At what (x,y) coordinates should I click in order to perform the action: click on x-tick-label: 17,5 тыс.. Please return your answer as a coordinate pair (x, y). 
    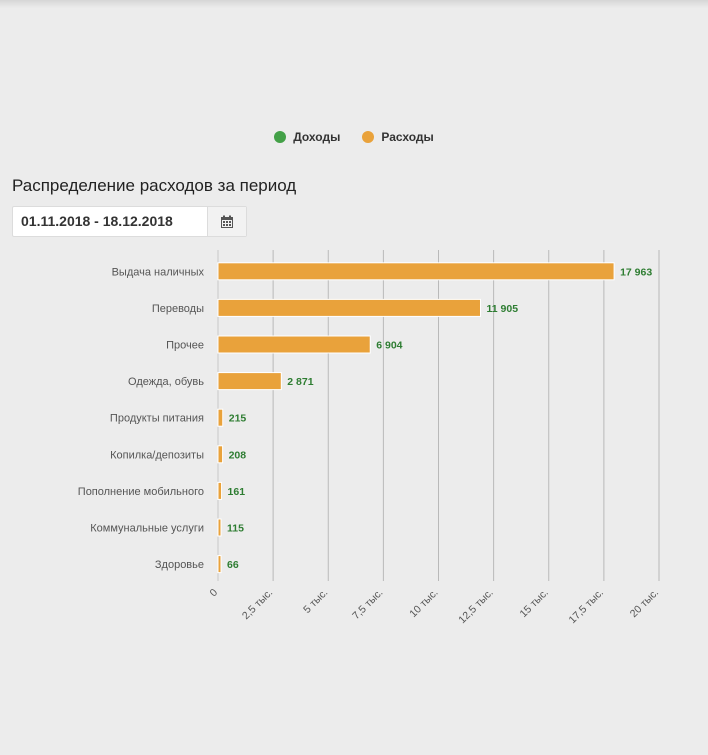
    Looking at the image, I should click on (586, 607).